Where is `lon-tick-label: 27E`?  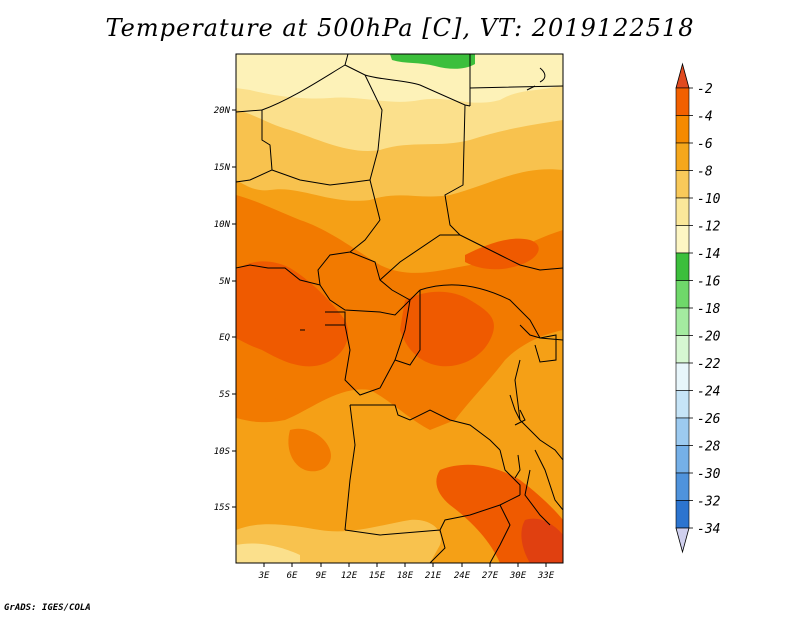
lon-tick-label: 27E is located at coordinates (490, 576).